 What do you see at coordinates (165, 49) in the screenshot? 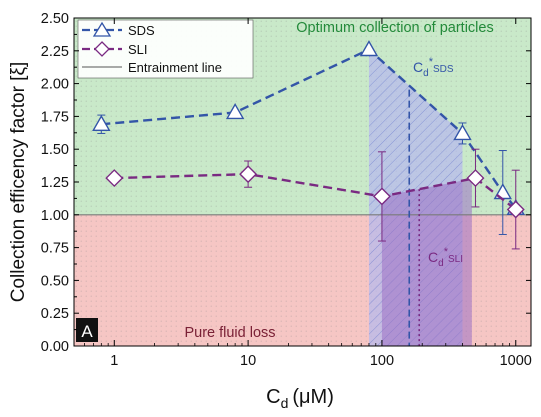
I see `legend: SDS SLI Entrainment line` at bounding box center [165, 49].